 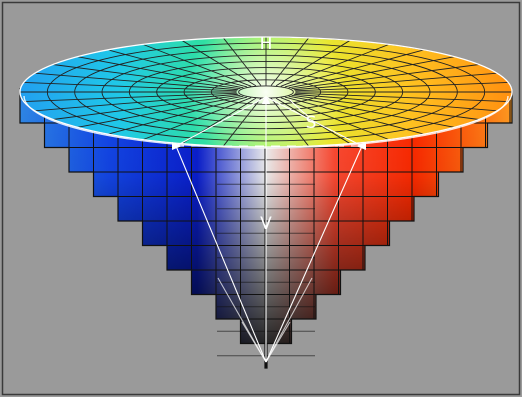 What do you see at coordinates (311, 123) in the screenshot?
I see `saturation-label: S` at bounding box center [311, 123].